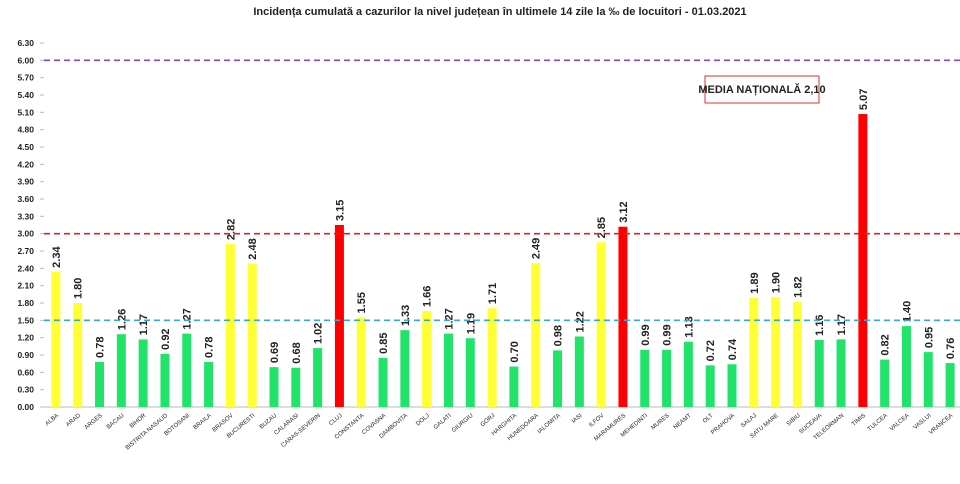  Describe the element at coordinates (25, 338) in the screenshot. I see `y-tick-label: 1.20` at that location.